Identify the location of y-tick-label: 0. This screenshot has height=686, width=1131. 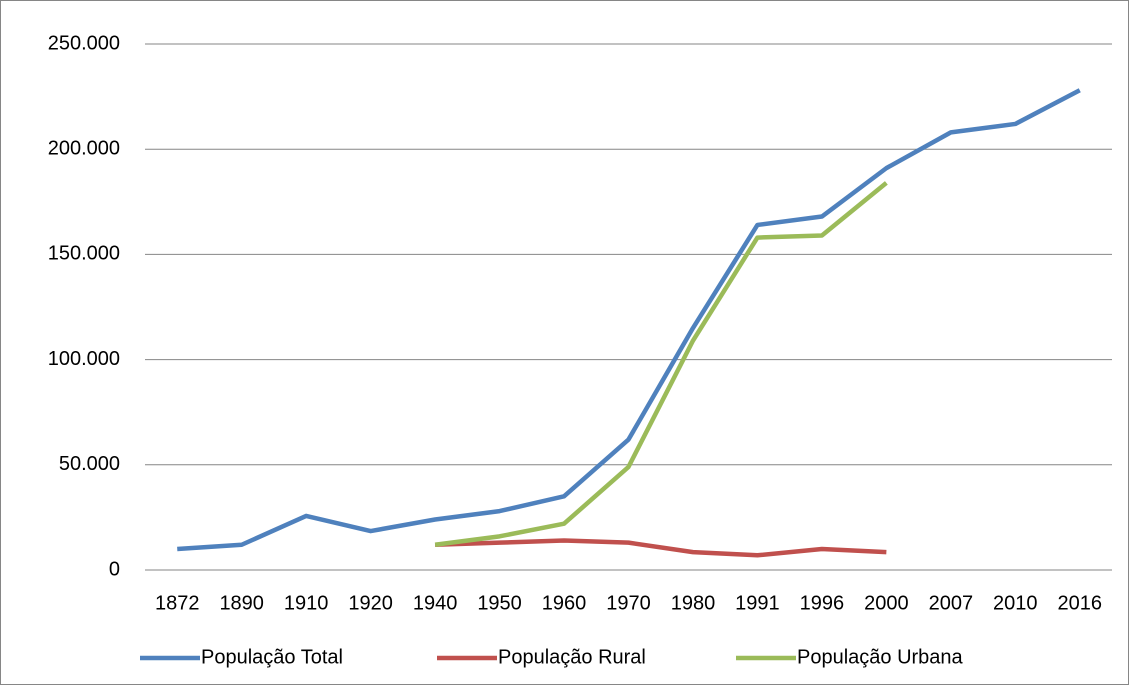
(114, 569).